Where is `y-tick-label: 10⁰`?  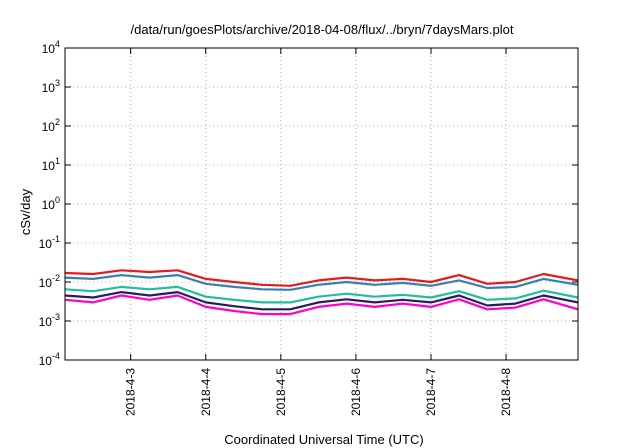
y-tick-label: 10⁰ is located at coordinates (51, 203).